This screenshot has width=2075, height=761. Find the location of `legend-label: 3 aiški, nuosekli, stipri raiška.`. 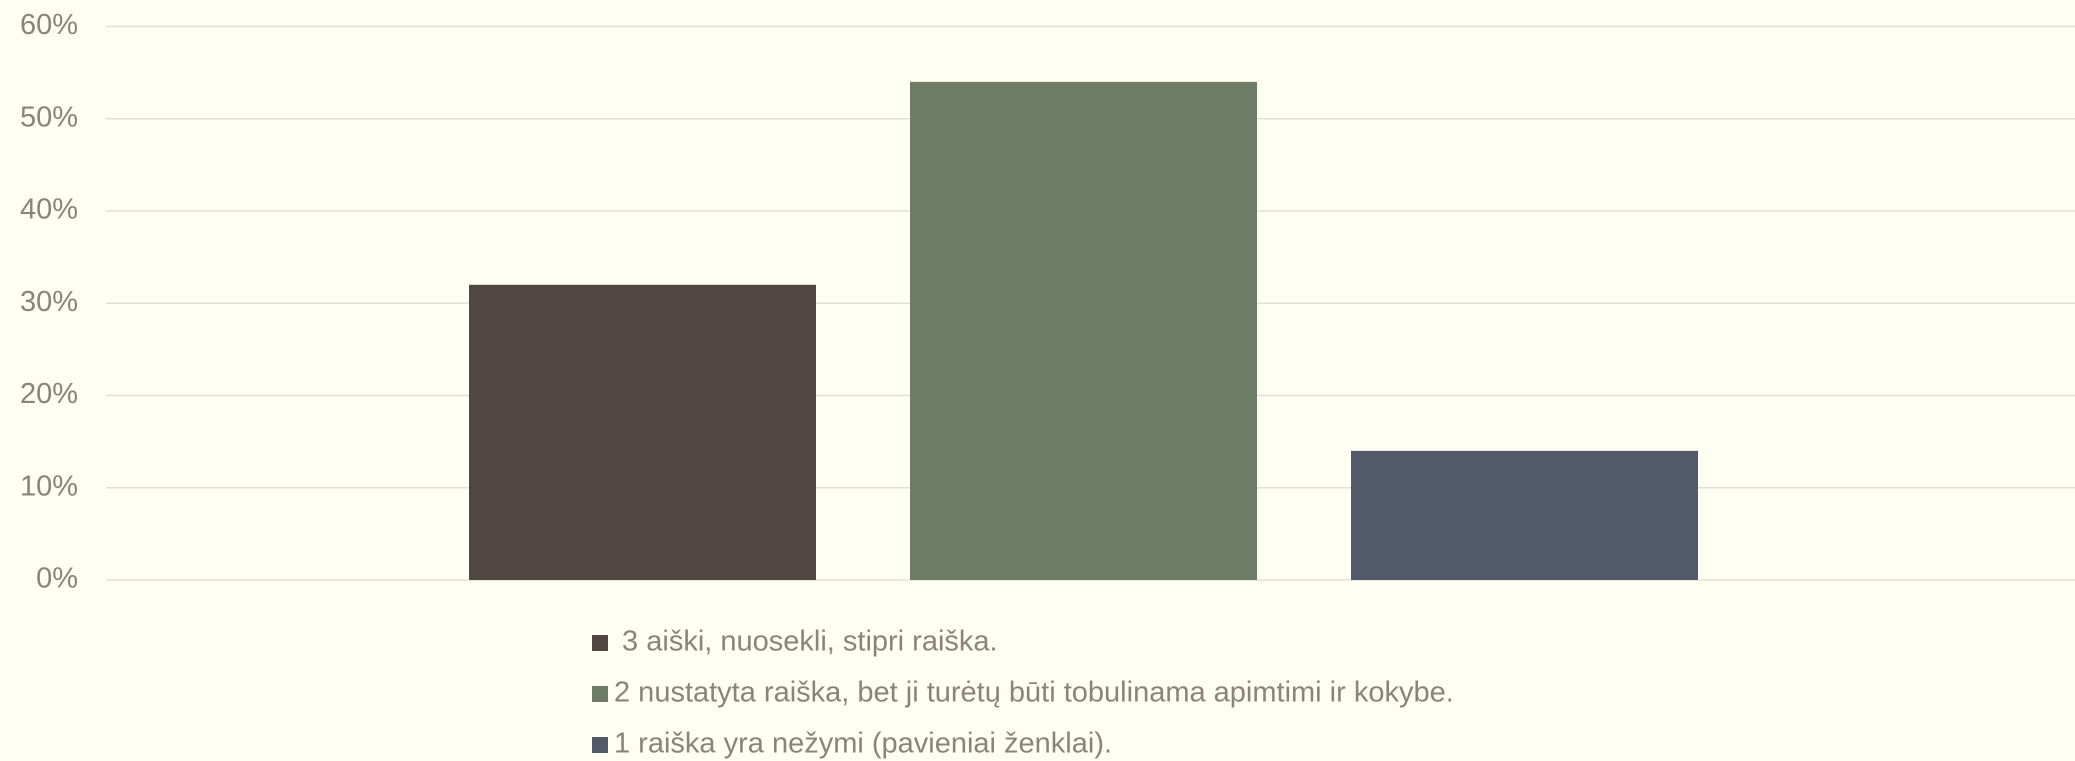

legend-label: 3 aiški, nuosekli, stipri raiška. is located at coordinates (806, 642).